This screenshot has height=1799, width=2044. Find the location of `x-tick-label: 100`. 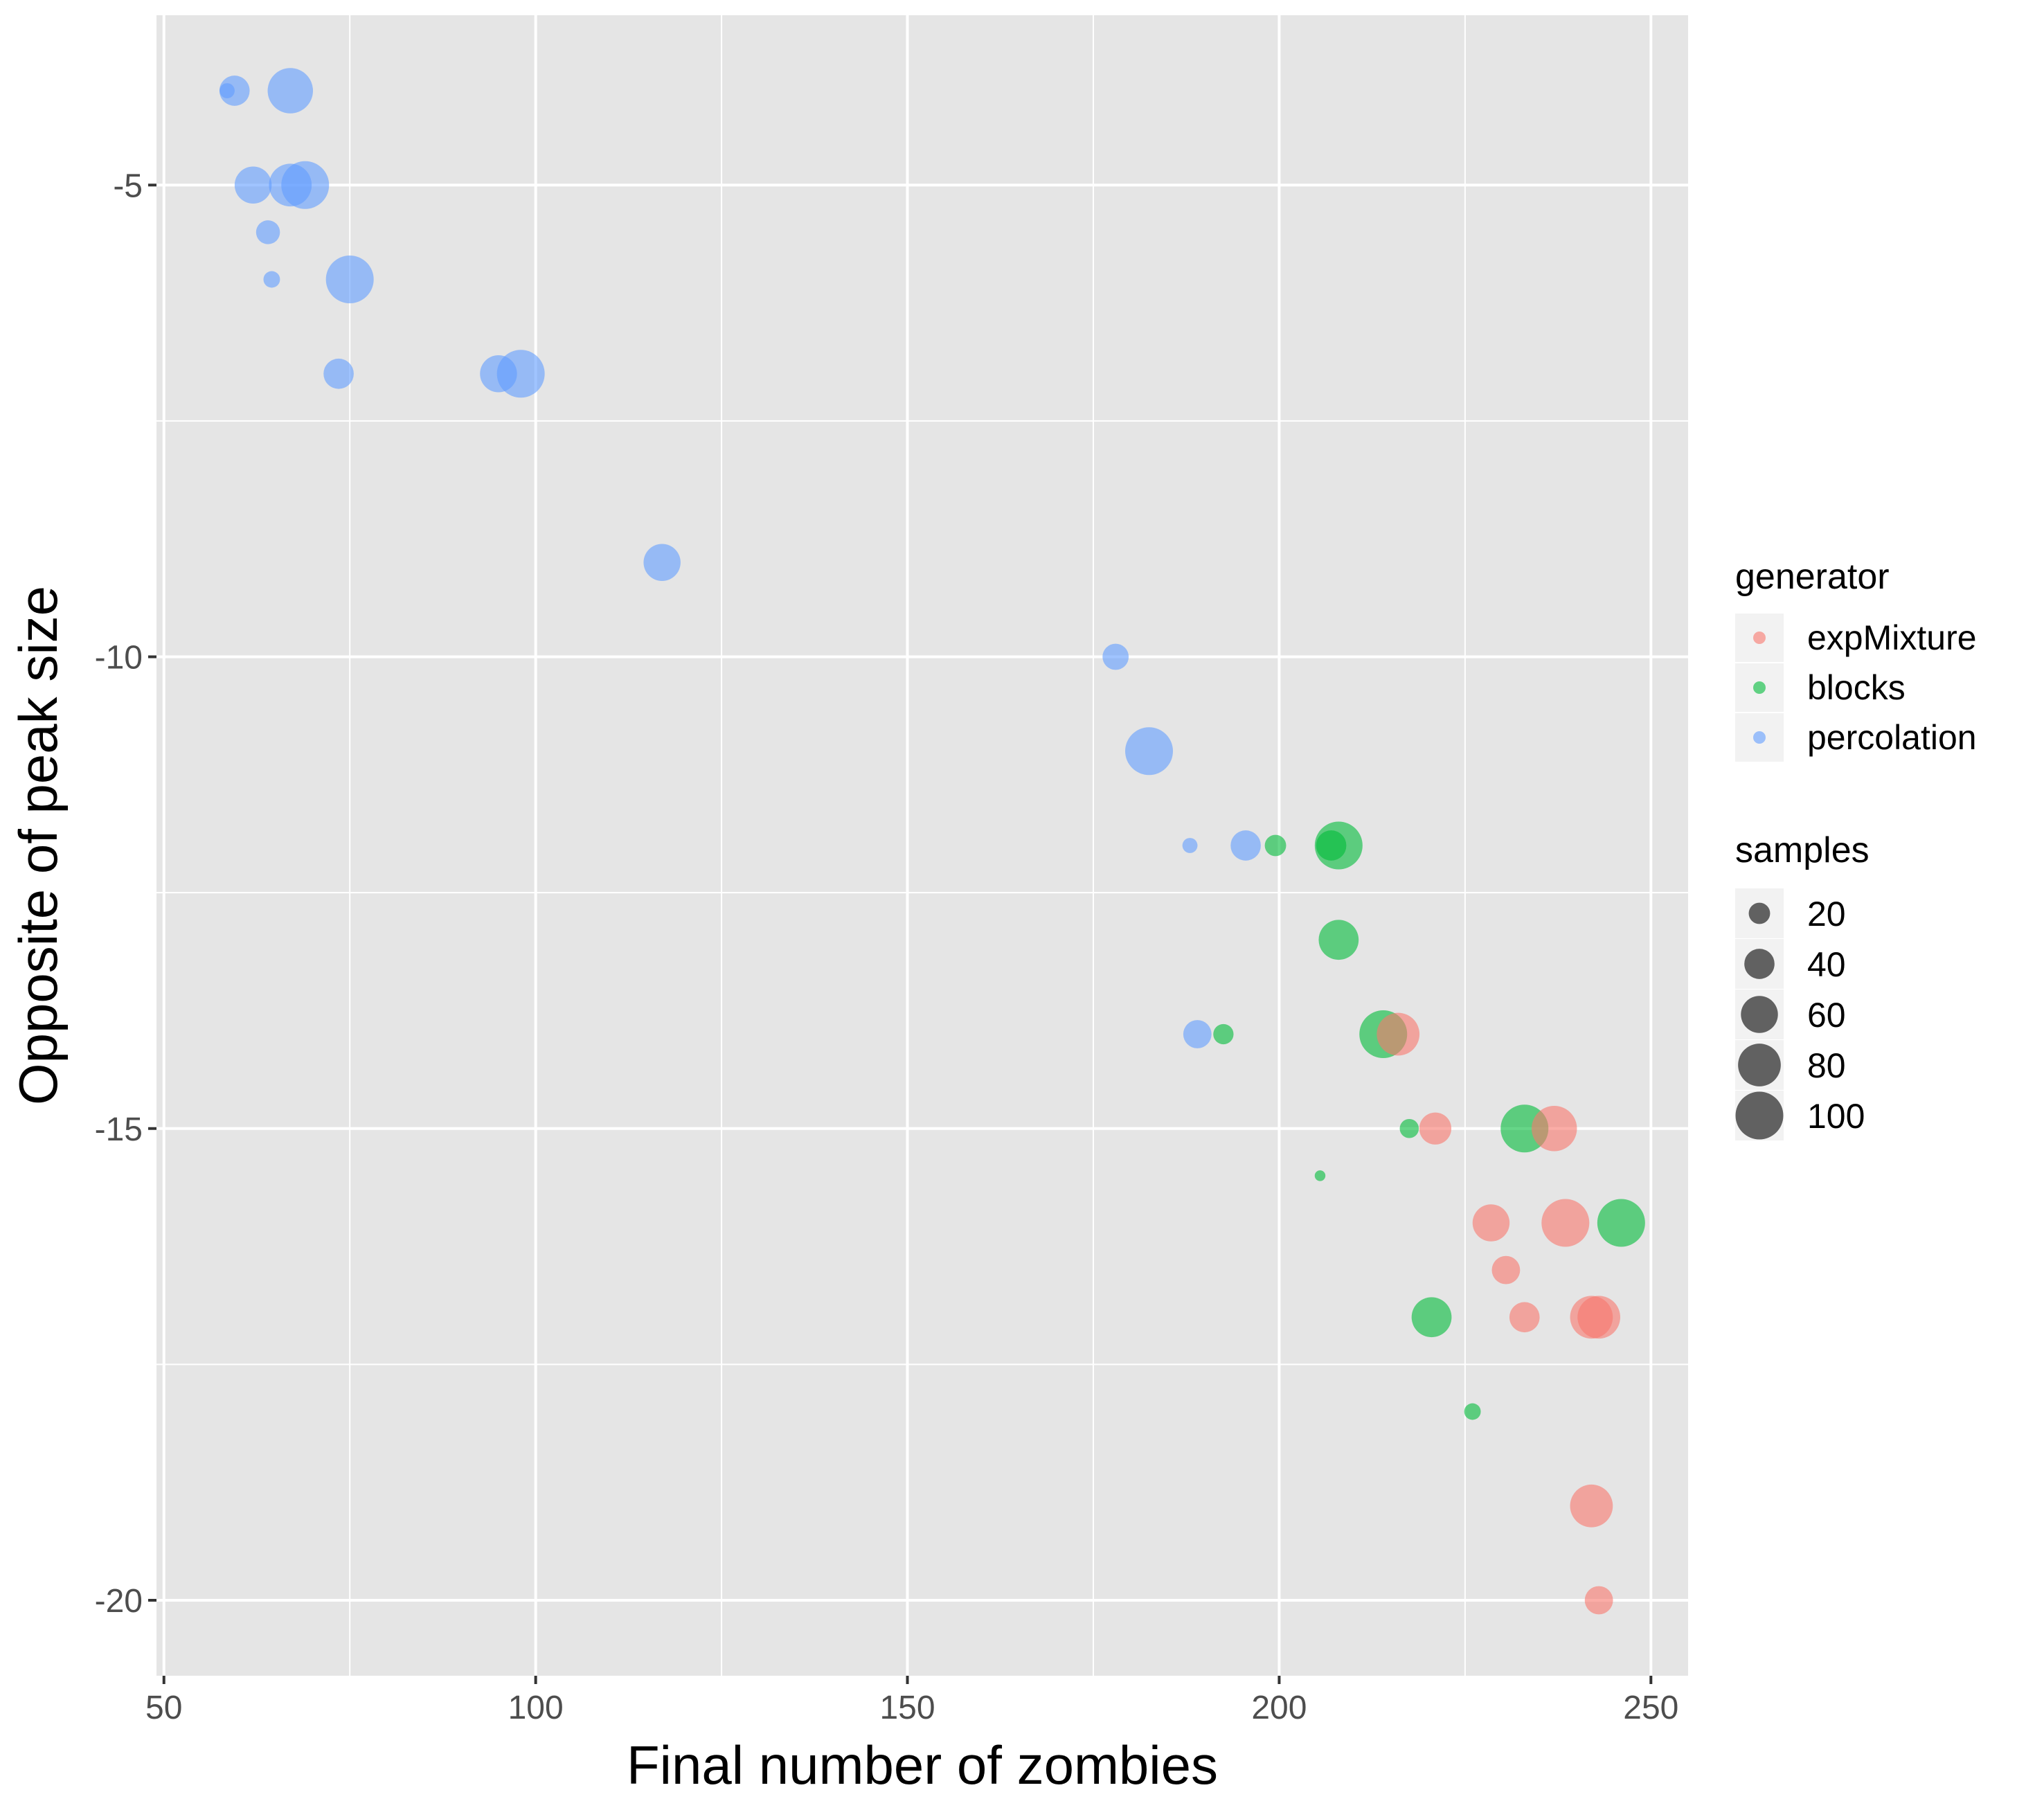

x-tick-label: 100 is located at coordinates (536, 1708).